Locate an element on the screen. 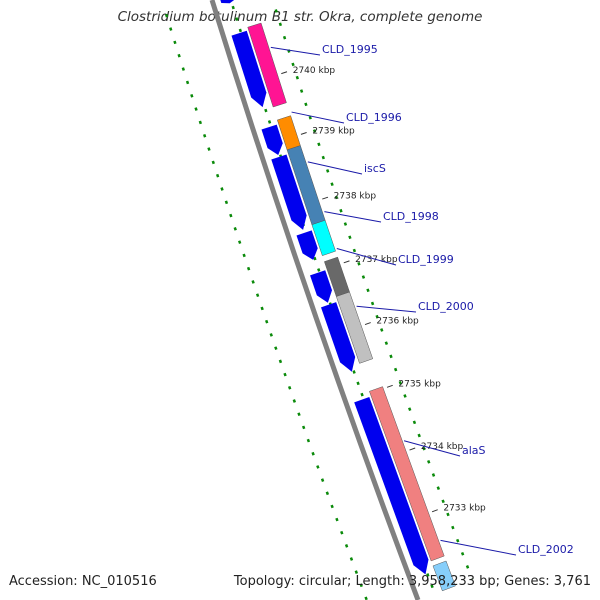 The width and height of the screenshot is (600, 600). gene-label-cld_1995: CLD_1995 is located at coordinates (350, 49).